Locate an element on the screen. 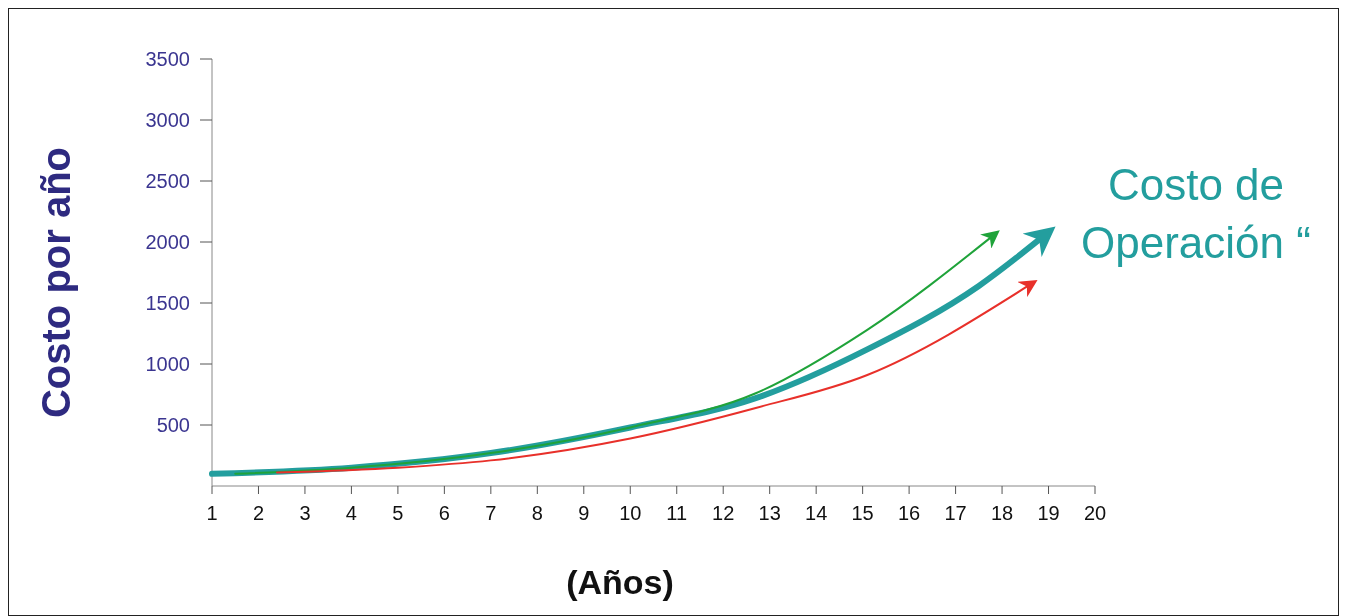 This screenshot has width=1347, height=616. x-tick-label: 6 is located at coordinates (444, 513).